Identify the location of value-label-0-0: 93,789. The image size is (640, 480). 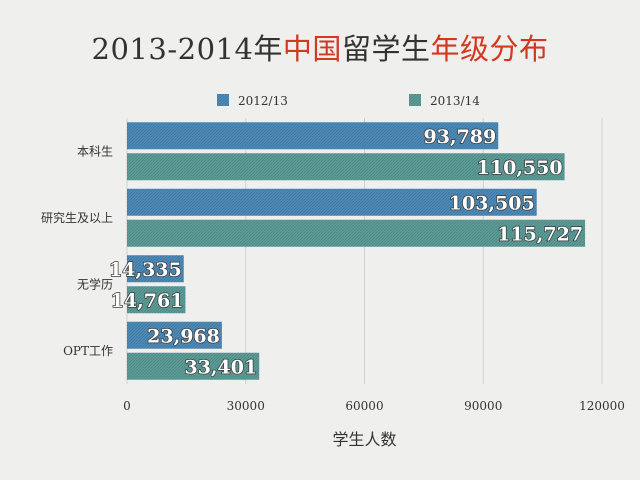
(460, 137).